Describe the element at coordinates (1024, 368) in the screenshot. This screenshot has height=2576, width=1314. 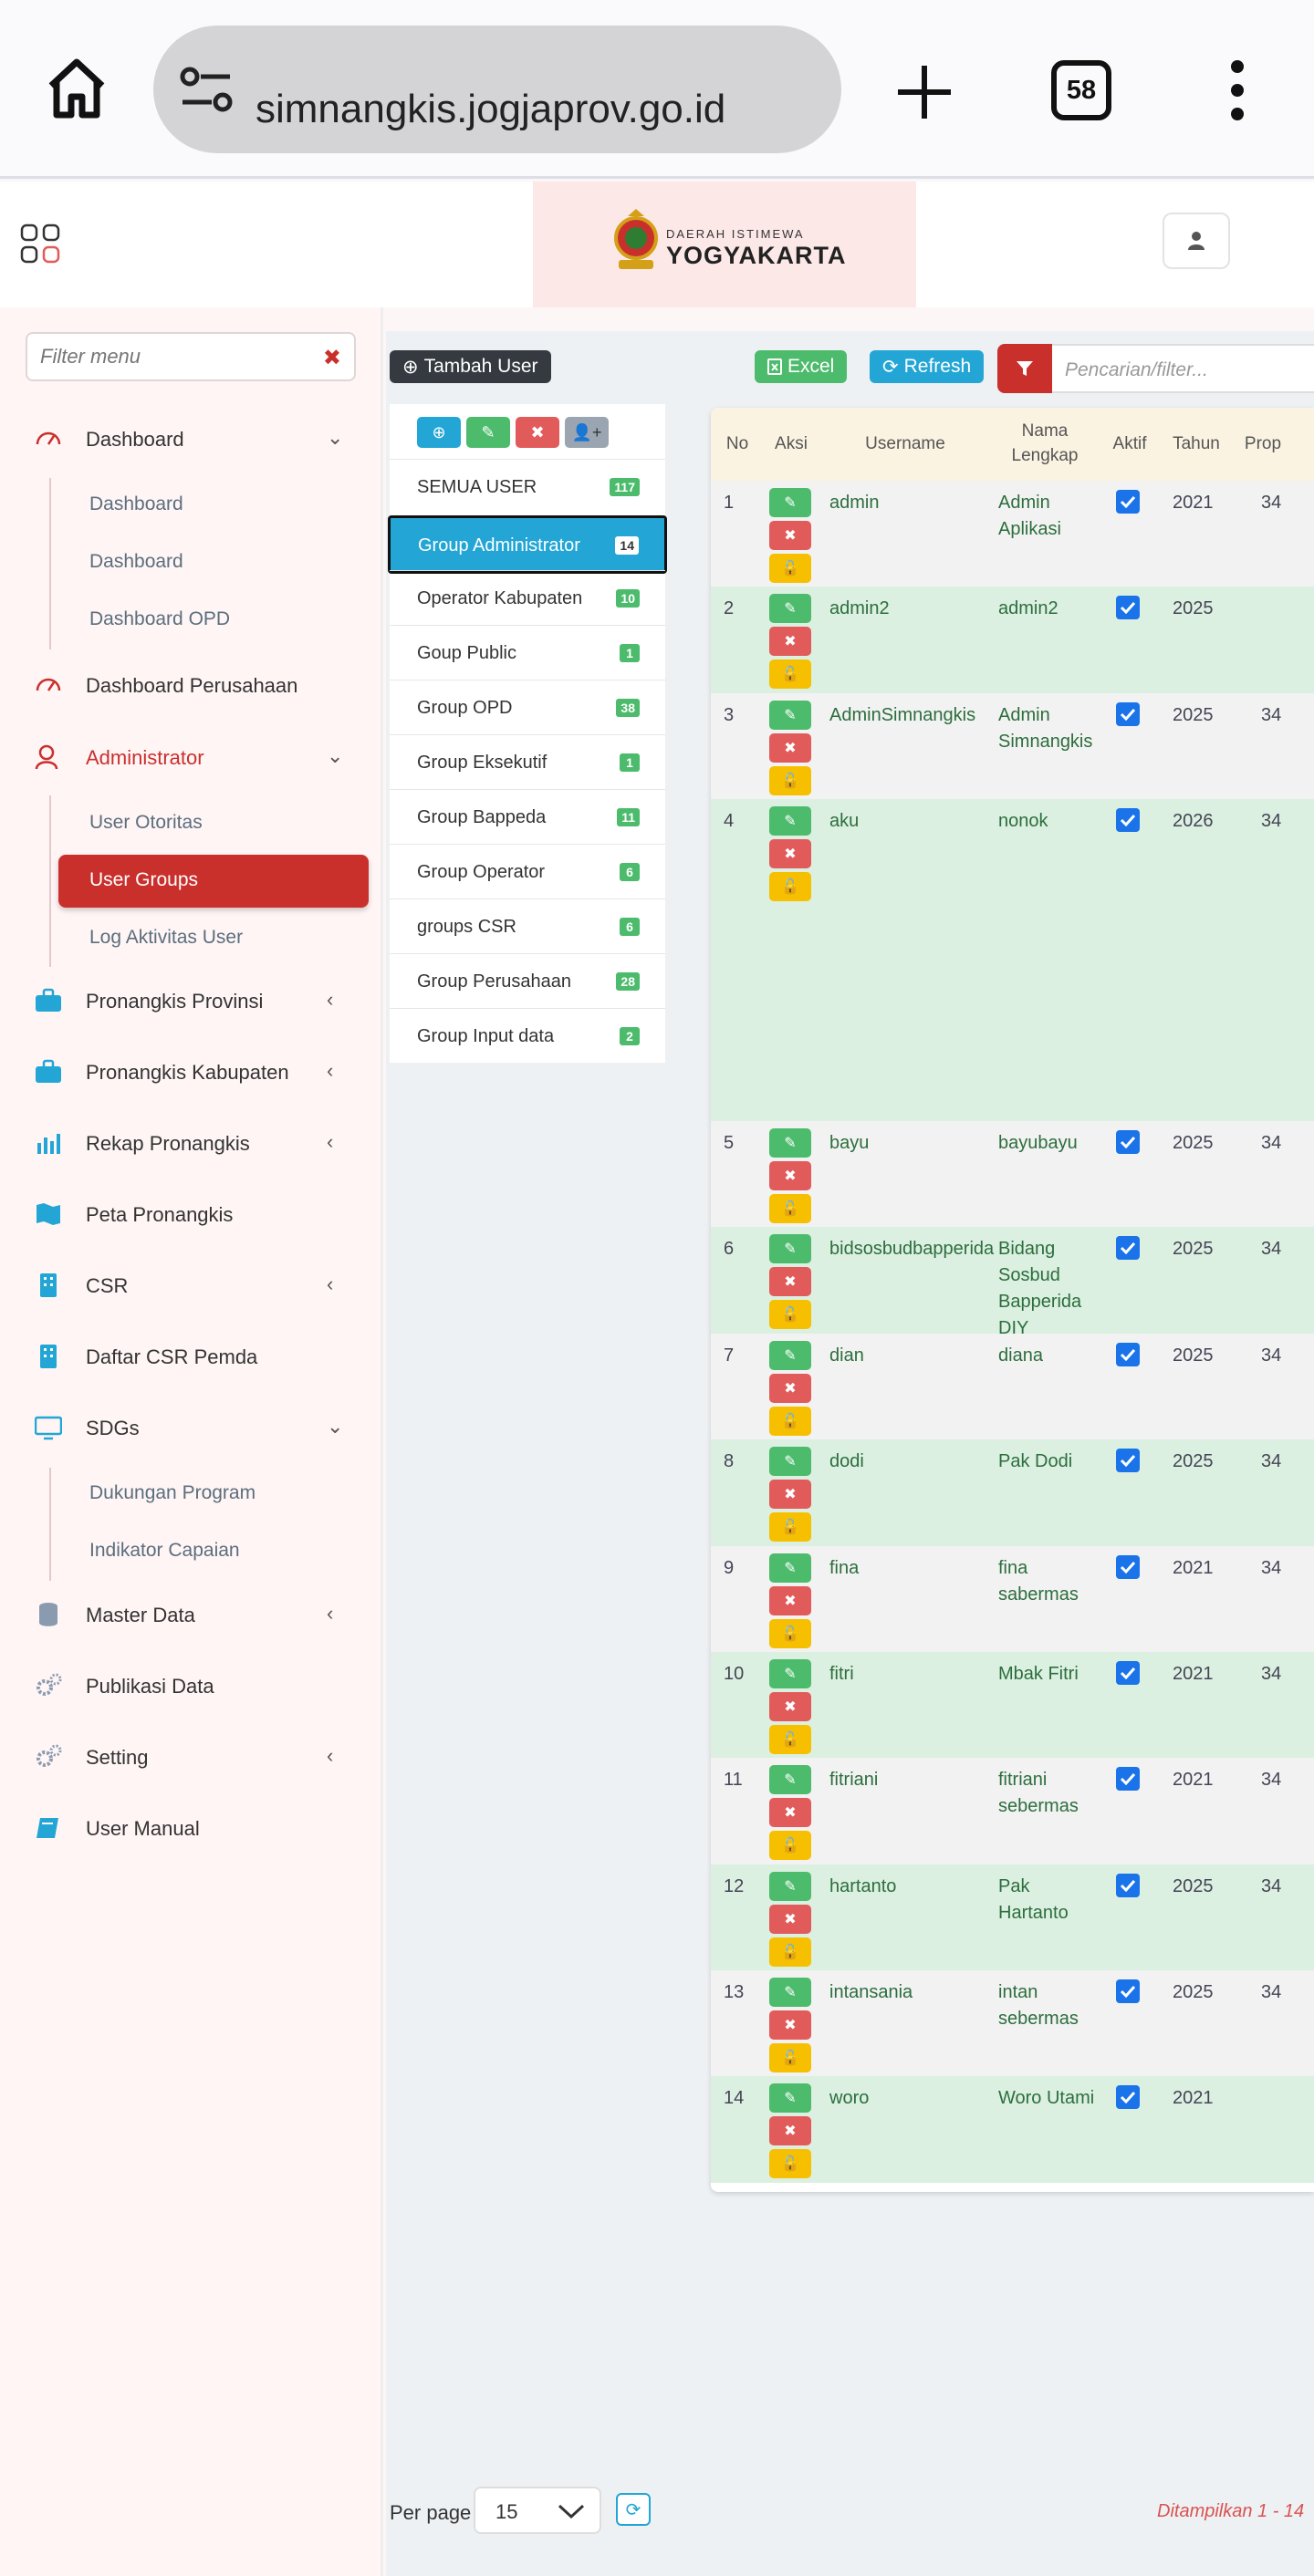
I see `filter-button` at that location.